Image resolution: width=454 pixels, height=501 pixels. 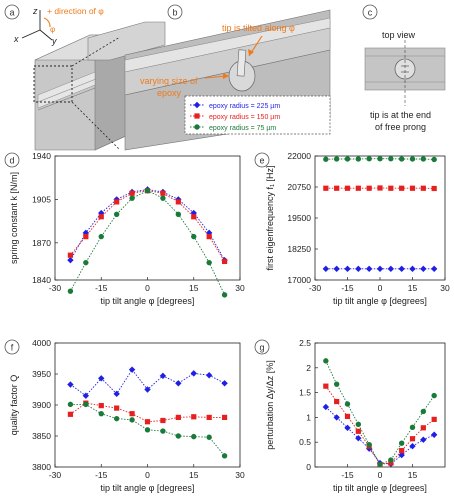 What do you see at coordinates (85, 77) in the screenshot?
I see `panel-a: a z x y φ + direction of φ` at bounding box center [85, 77].